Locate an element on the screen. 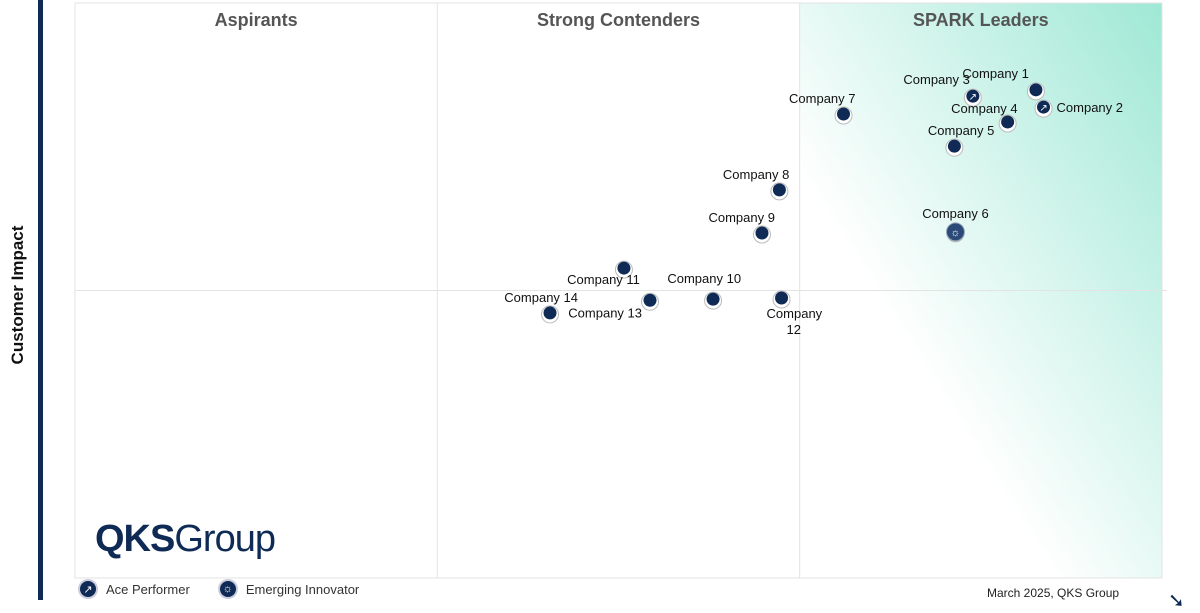 The height and width of the screenshot is (613, 1200). qks-group-logo: QKSGroup is located at coordinates (185, 539).